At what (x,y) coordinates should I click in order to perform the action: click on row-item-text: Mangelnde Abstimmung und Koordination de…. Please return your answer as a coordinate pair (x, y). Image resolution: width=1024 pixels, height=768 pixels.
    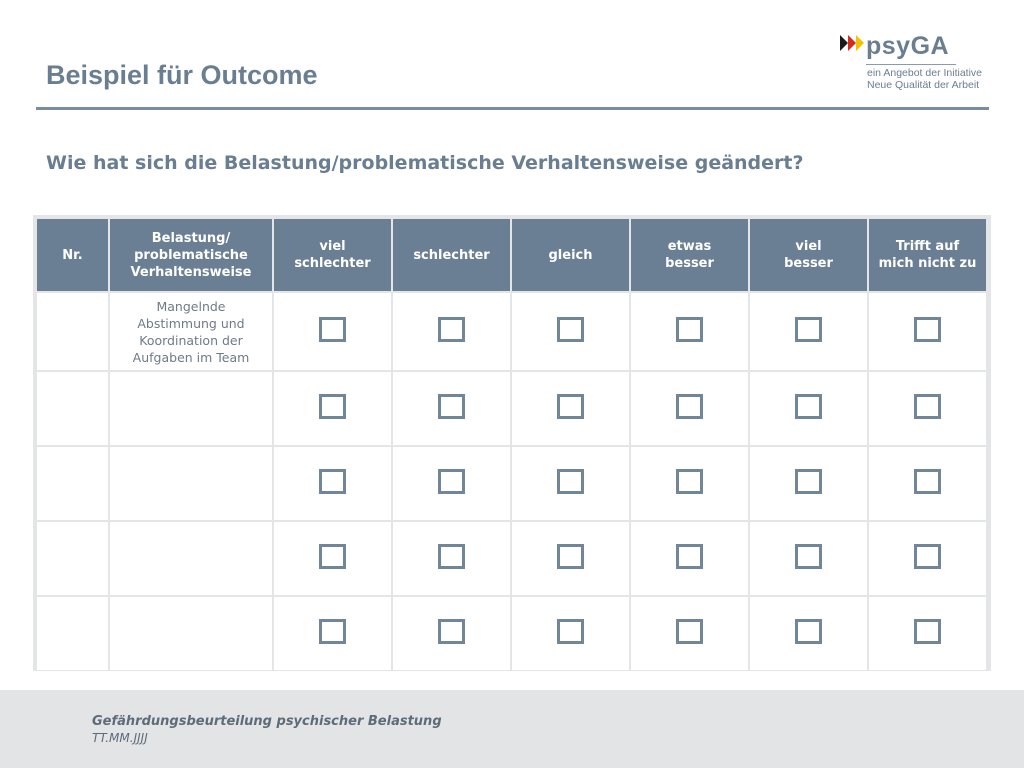
    Looking at the image, I should click on (191, 331).